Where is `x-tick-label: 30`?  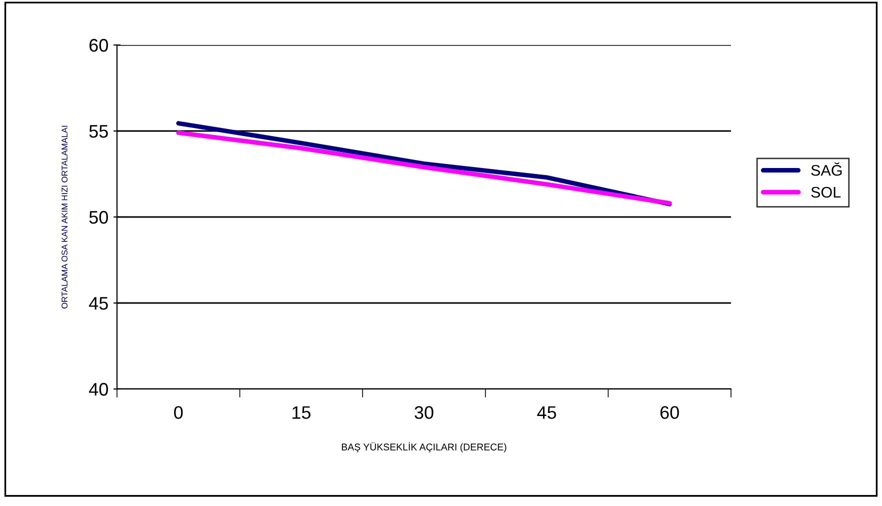 x-tick-label: 30 is located at coordinates (424, 412).